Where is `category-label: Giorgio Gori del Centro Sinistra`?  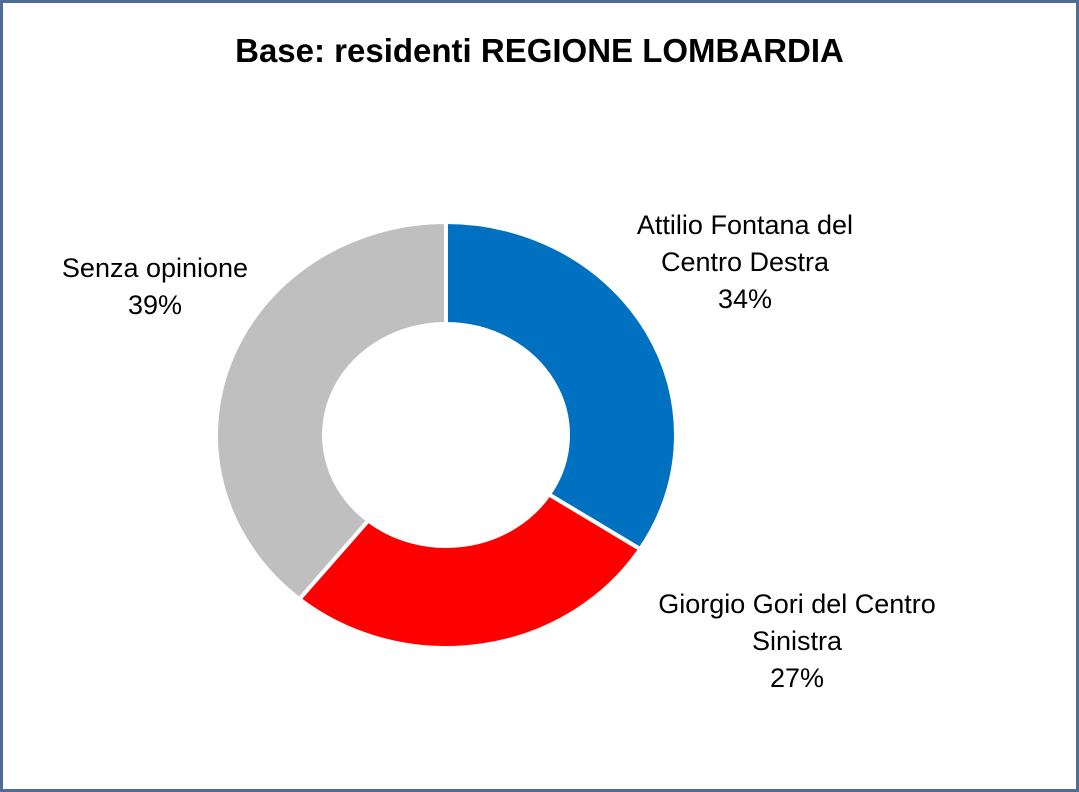
category-label: Giorgio Gori del Centro Sinistra is located at coordinates (797, 622).